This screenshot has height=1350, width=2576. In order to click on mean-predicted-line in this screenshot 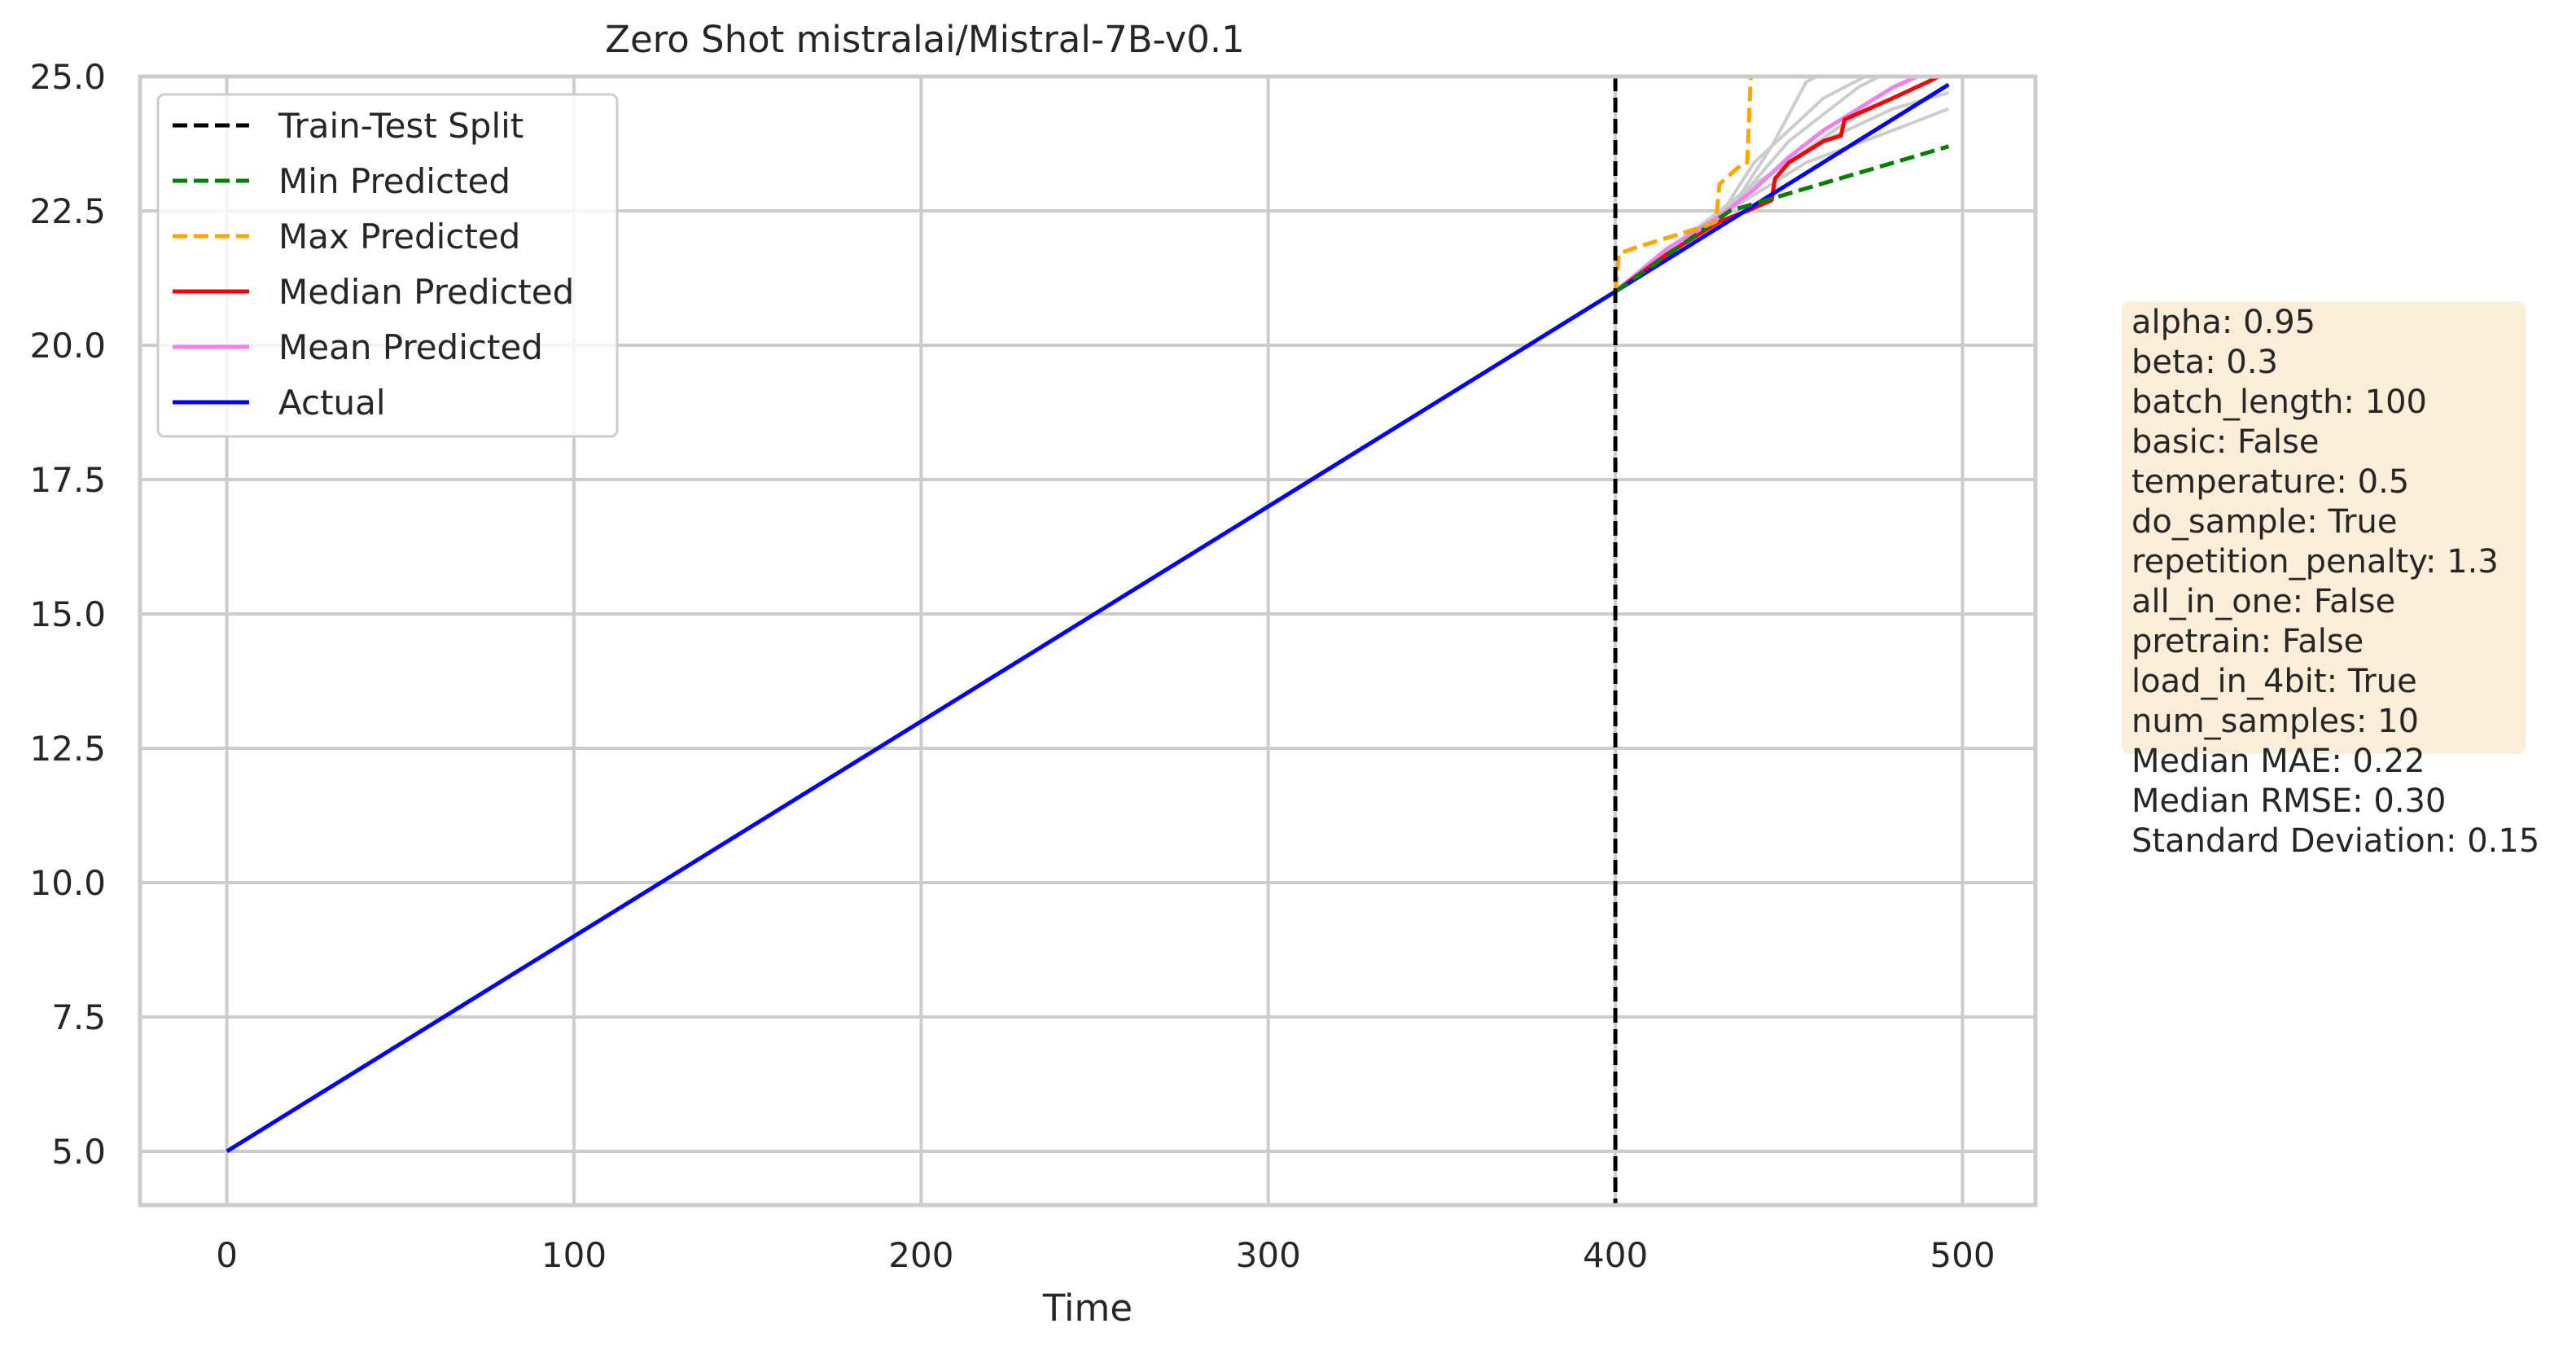, I will do `click(1766, 185)`.